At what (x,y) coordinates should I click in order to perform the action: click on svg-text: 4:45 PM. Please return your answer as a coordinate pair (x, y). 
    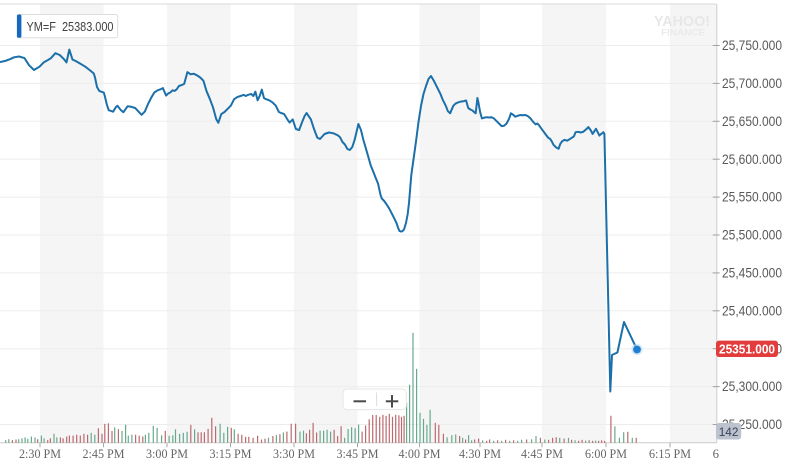
    Looking at the image, I should click on (542, 454).